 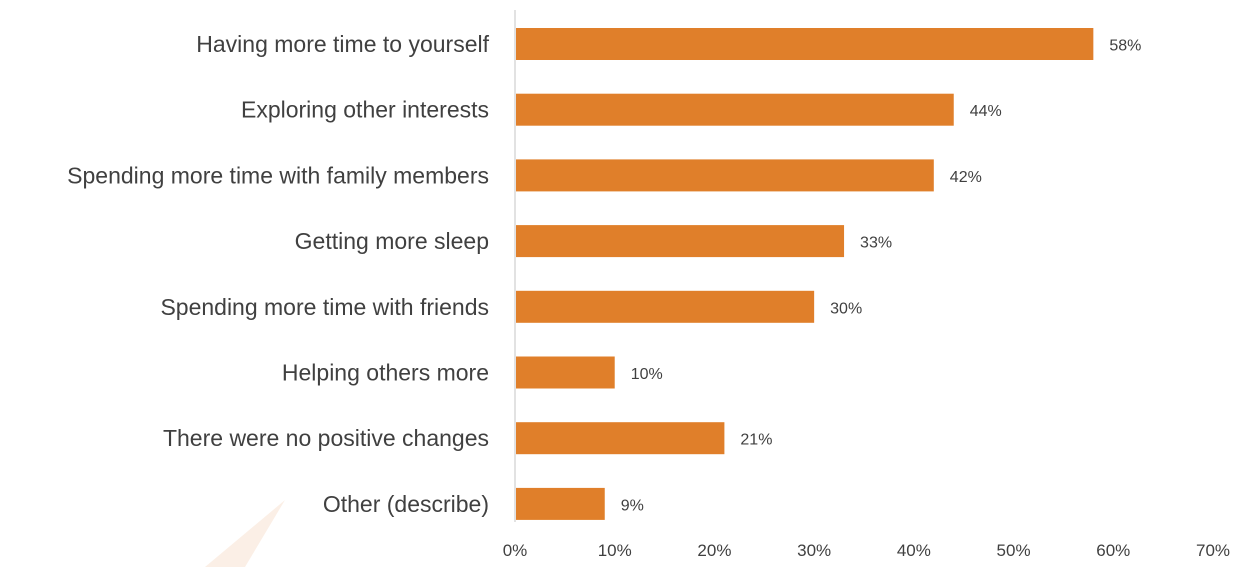 I want to click on category-label: Getting more sleep, so click(x=392, y=241).